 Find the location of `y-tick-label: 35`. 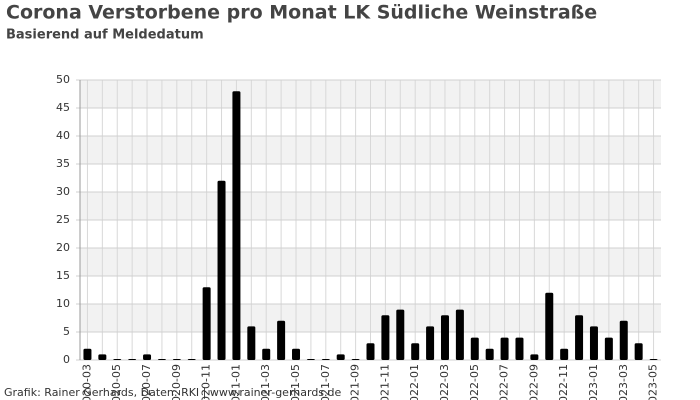

y-tick-label: 35 is located at coordinates (63, 163).